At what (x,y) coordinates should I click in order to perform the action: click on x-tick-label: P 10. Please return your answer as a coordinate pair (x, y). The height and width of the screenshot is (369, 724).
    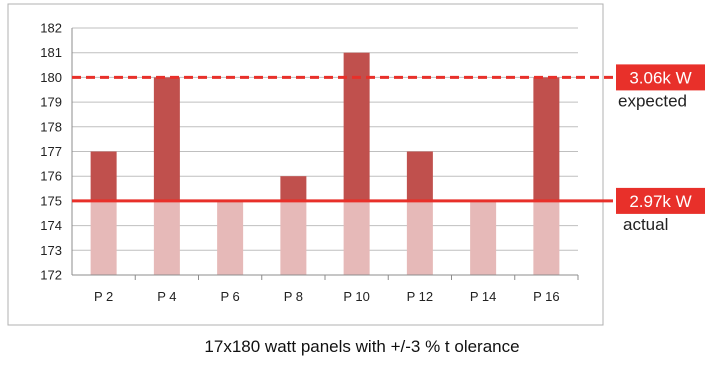
    Looking at the image, I should click on (356, 296).